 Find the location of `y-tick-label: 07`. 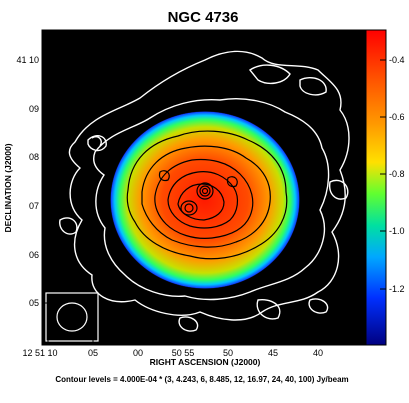

y-tick-label: 07 is located at coordinates (34, 206).